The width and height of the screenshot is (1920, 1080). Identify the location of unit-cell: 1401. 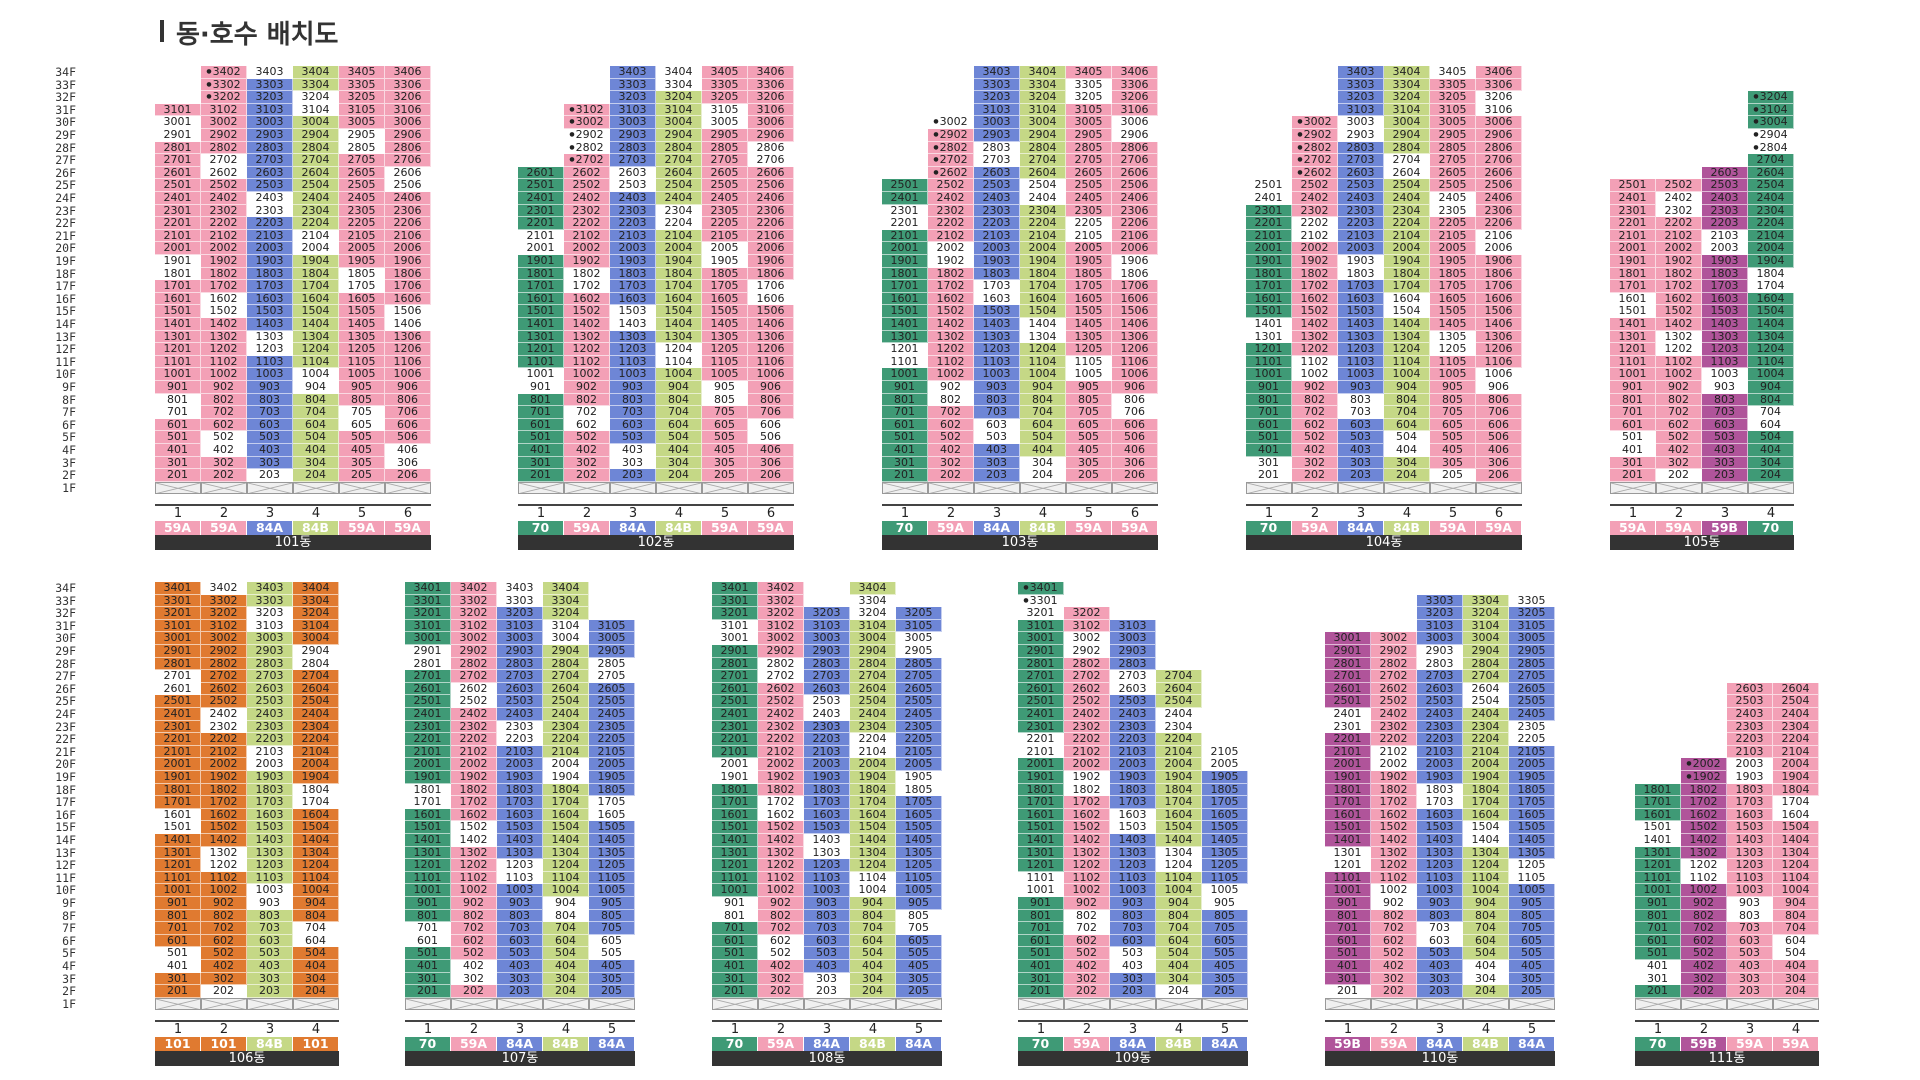
(1658, 840).